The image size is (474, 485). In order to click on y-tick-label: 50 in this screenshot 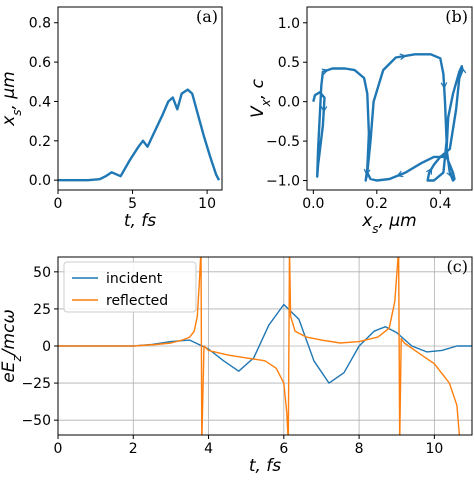, I will do `click(42, 273)`.